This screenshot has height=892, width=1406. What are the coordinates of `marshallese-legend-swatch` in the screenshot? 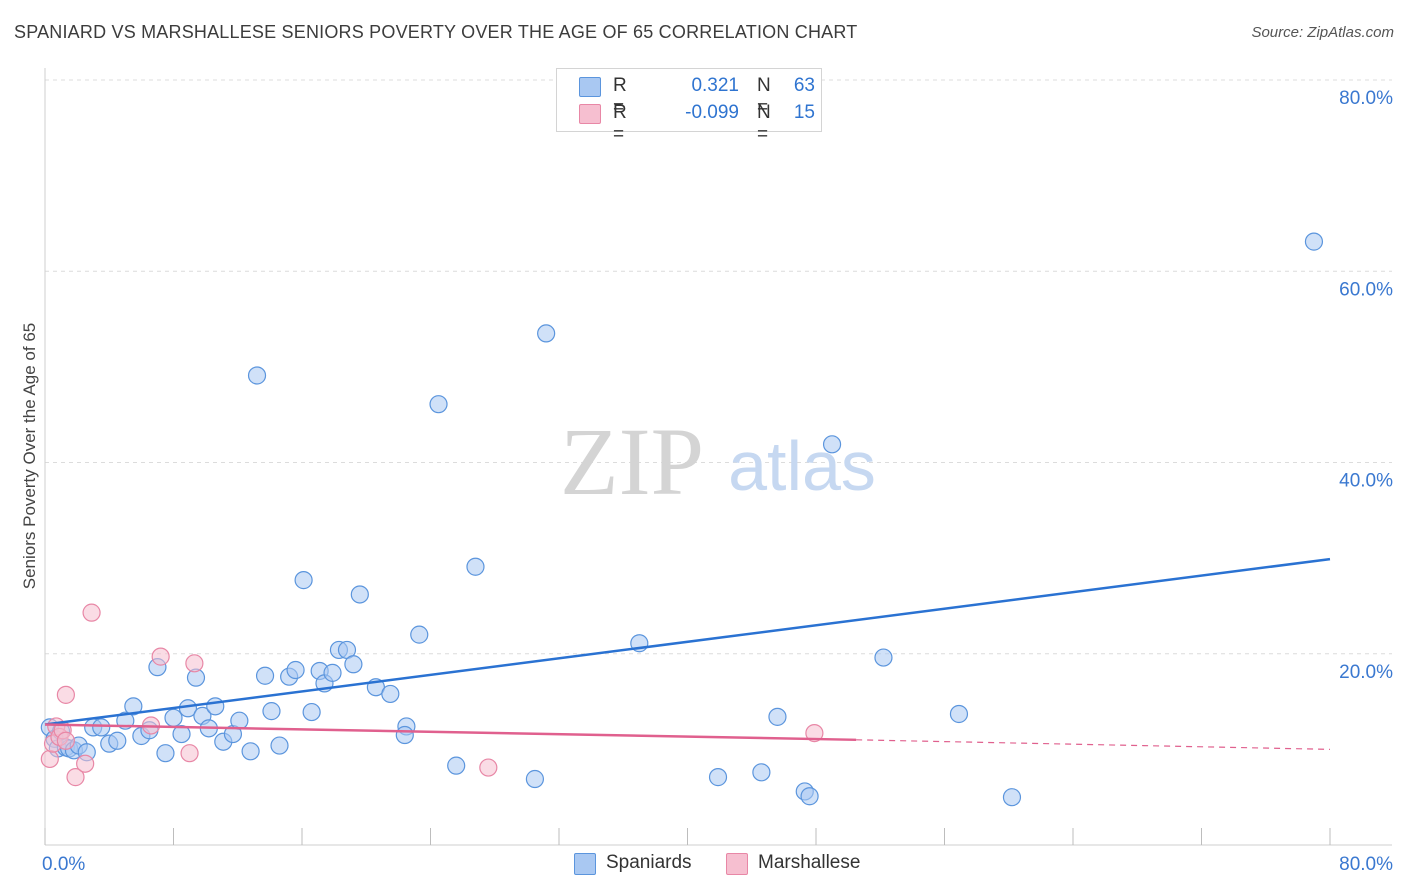 It's located at (737, 864).